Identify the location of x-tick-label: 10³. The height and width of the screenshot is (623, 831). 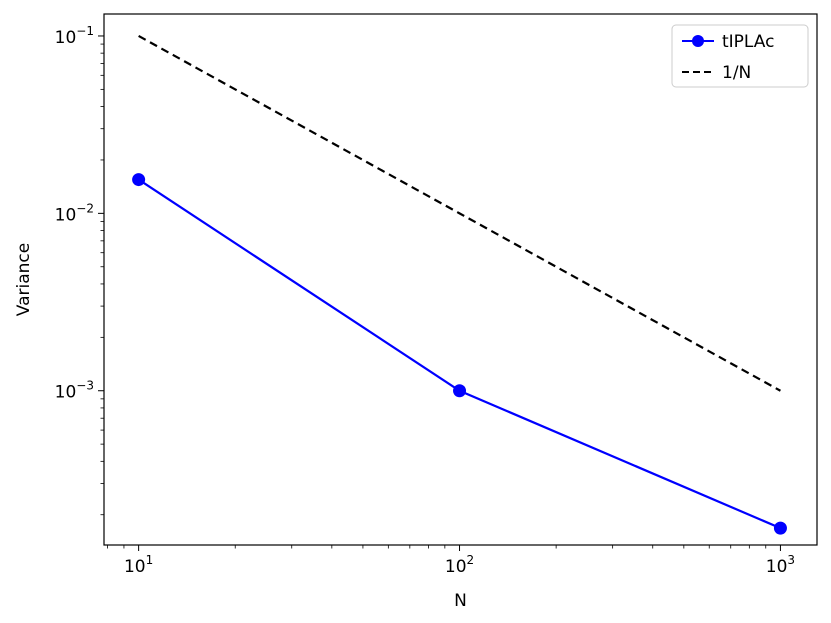
(780, 565).